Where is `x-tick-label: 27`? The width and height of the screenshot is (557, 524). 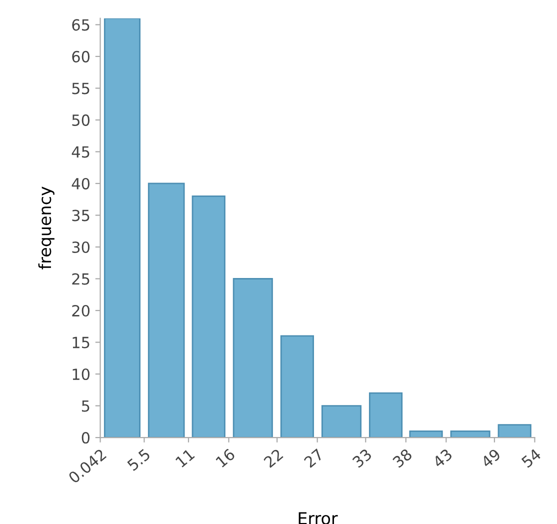
x-tick-label: 27 is located at coordinates (313, 458).